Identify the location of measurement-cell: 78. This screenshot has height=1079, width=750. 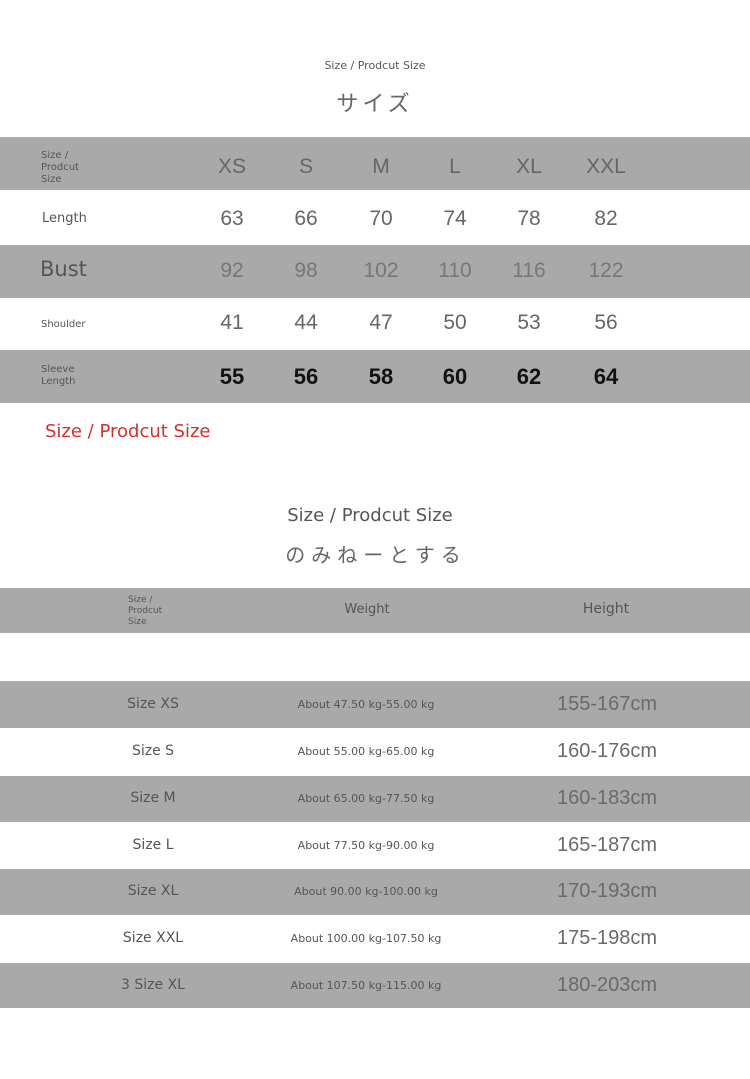
(529, 218).